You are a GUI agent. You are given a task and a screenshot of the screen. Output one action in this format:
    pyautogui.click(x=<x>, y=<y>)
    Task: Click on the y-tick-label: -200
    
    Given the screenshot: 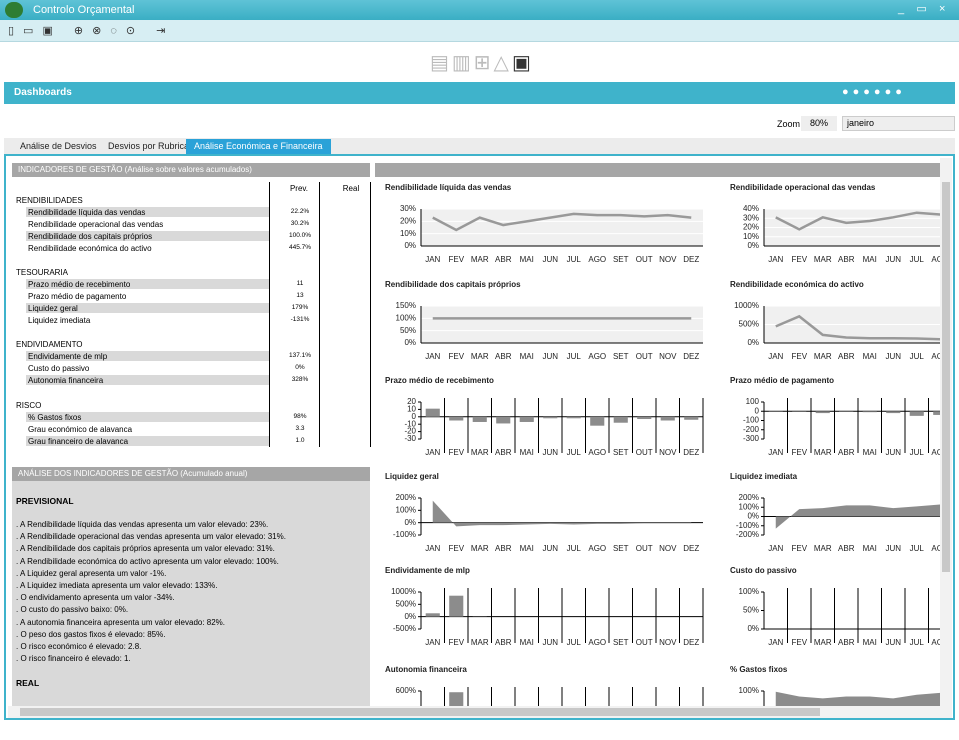 What is the action you would take?
    pyautogui.click(x=751, y=429)
    